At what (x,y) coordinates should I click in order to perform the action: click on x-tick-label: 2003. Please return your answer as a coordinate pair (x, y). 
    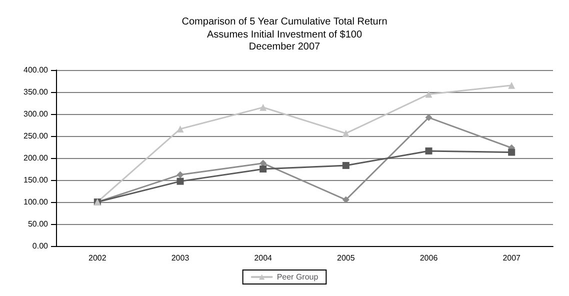
    Looking at the image, I should click on (180, 258).